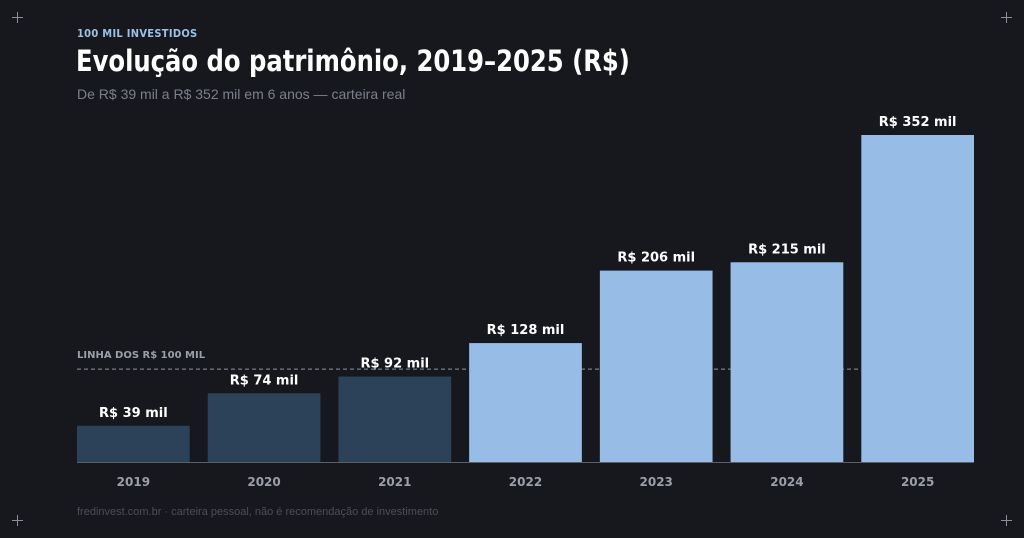 The width and height of the screenshot is (1024, 538). What do you see at coordinates (353, 61) in the screenshot?
I see `chart-title: Evolução do patrimônio, 2019–2025 (R$)` at bounding box center [353, 61].